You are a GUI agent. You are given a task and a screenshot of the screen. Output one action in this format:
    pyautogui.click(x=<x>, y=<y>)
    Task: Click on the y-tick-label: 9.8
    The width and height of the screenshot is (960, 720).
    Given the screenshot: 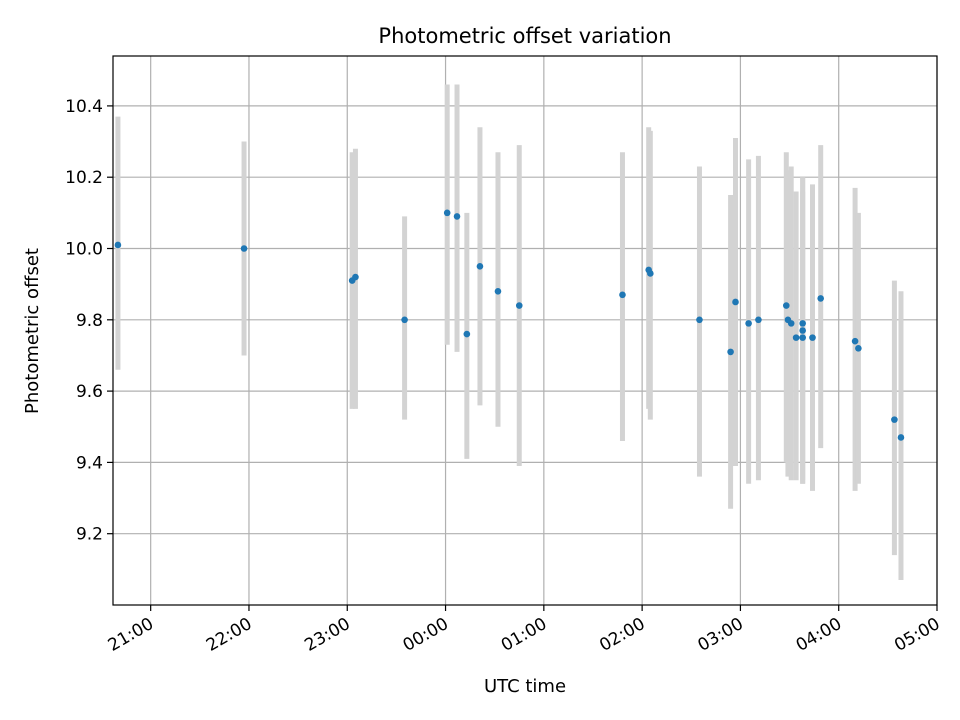 What is the action you would take?
    pyautogui.click(x=89, y=321)
    